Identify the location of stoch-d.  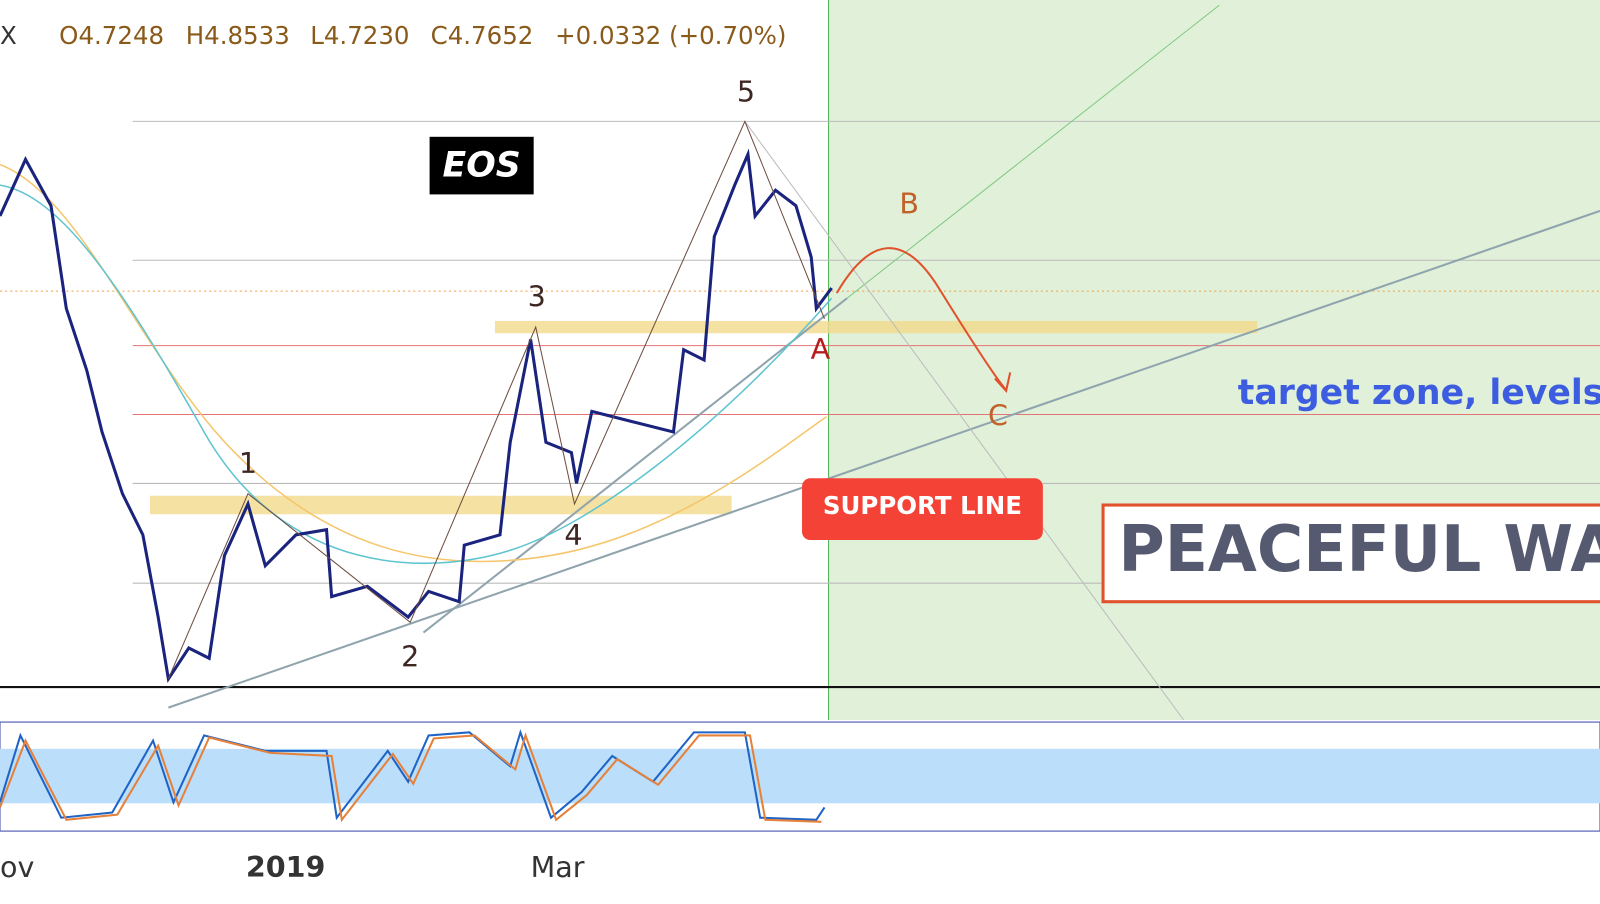
(411, 777).